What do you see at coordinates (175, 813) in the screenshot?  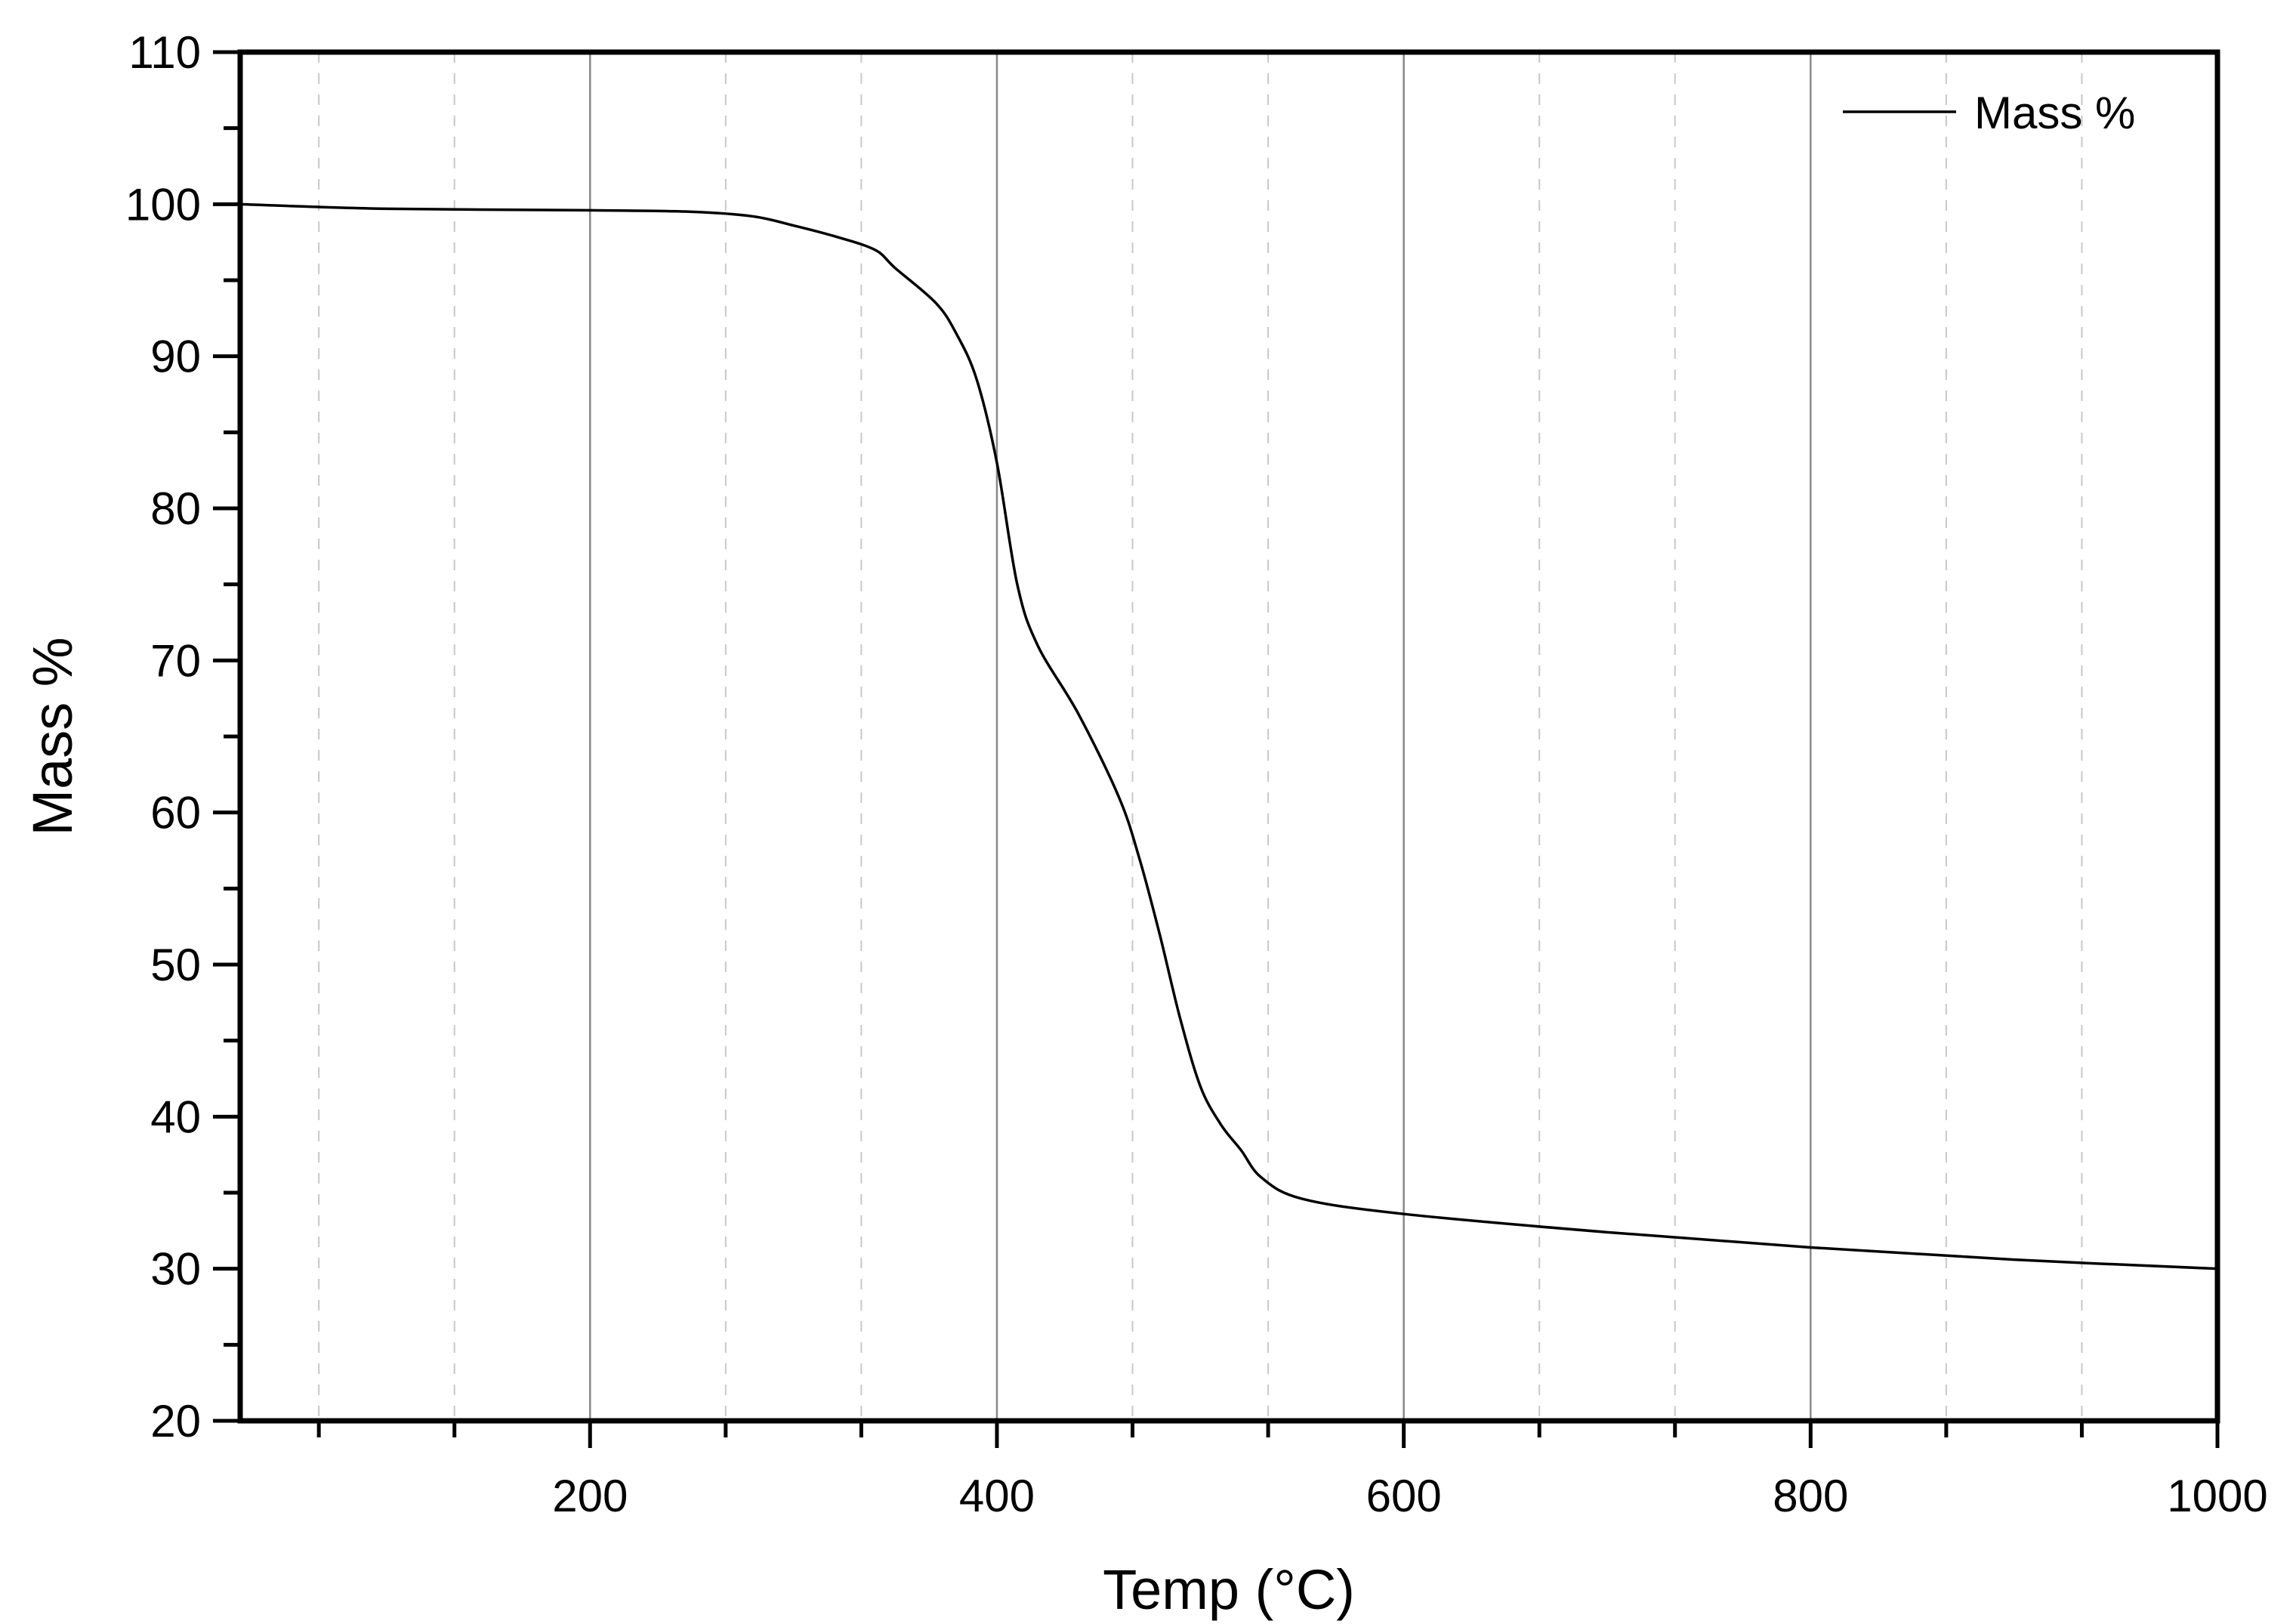 I see `y-tick-label: 60` at bounding box center [175, 813].